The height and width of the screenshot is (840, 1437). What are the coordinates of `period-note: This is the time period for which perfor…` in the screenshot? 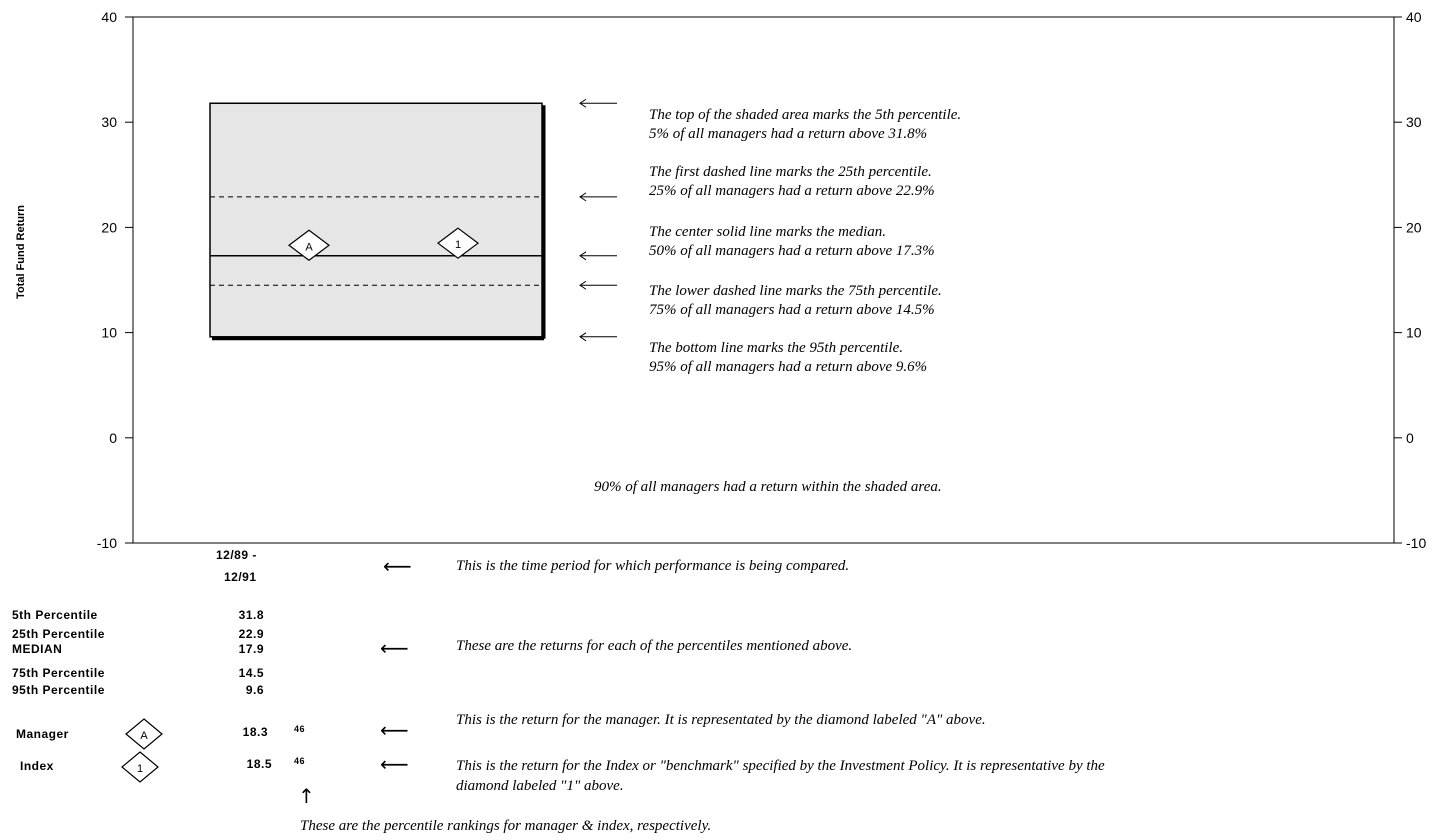 It's located at (653, 566).